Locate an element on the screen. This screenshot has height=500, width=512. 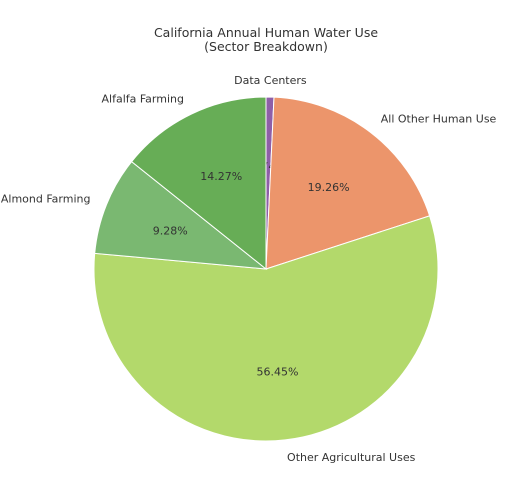
slice-percentage-label: 19.26% is located at coordinates (329, 187).